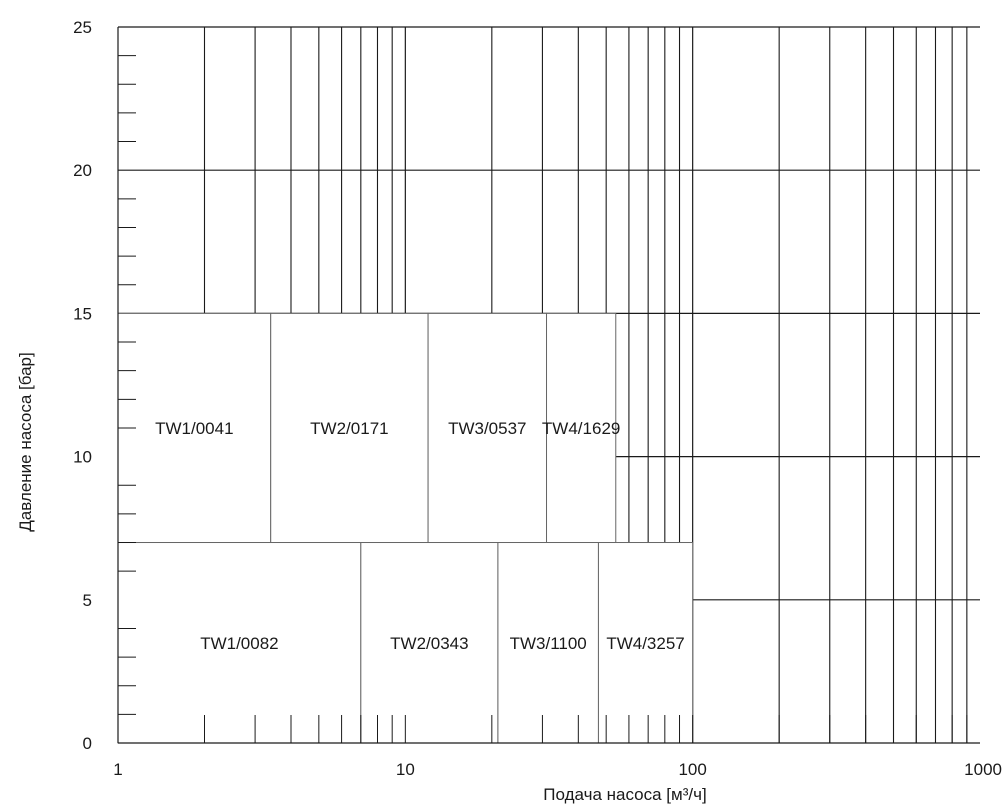  Describe the element at coordinates (405, 769) in the screenshot. I see `x-tick-label: 10` at that location.